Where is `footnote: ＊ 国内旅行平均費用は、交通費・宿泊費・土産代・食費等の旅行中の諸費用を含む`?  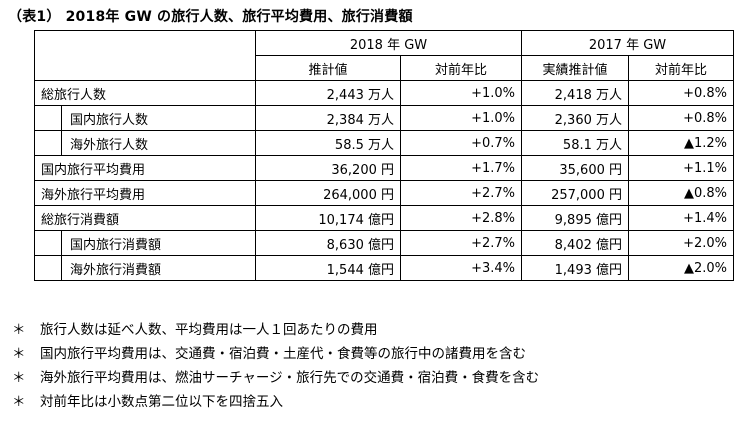
footnote: ＊ 国内旅行平均費用は、交通費・宿泊費・土産代・食費等の旅行中の諸費用を含む is located at coordinates (275, 354).